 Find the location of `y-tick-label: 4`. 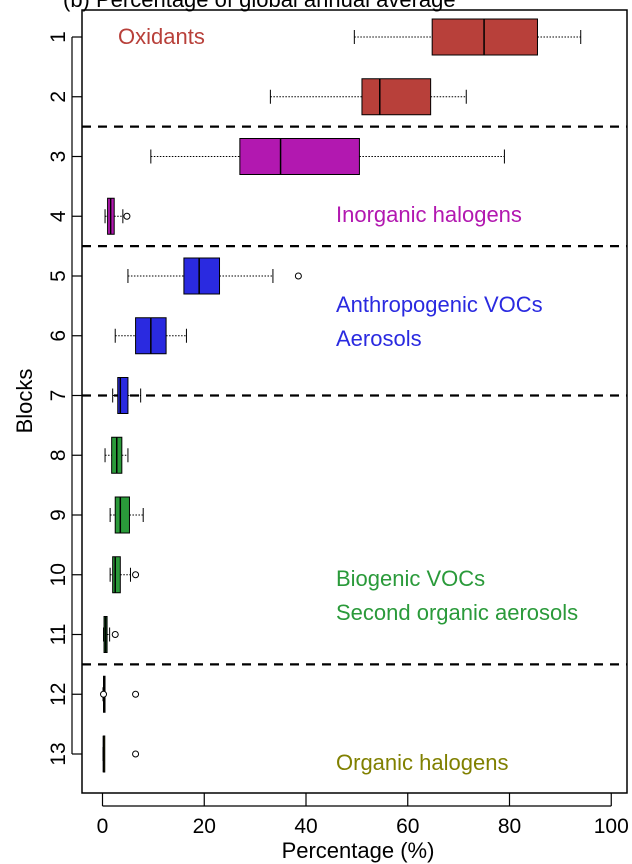

y-tick-label: 4 is located at coordinates (58, 216).